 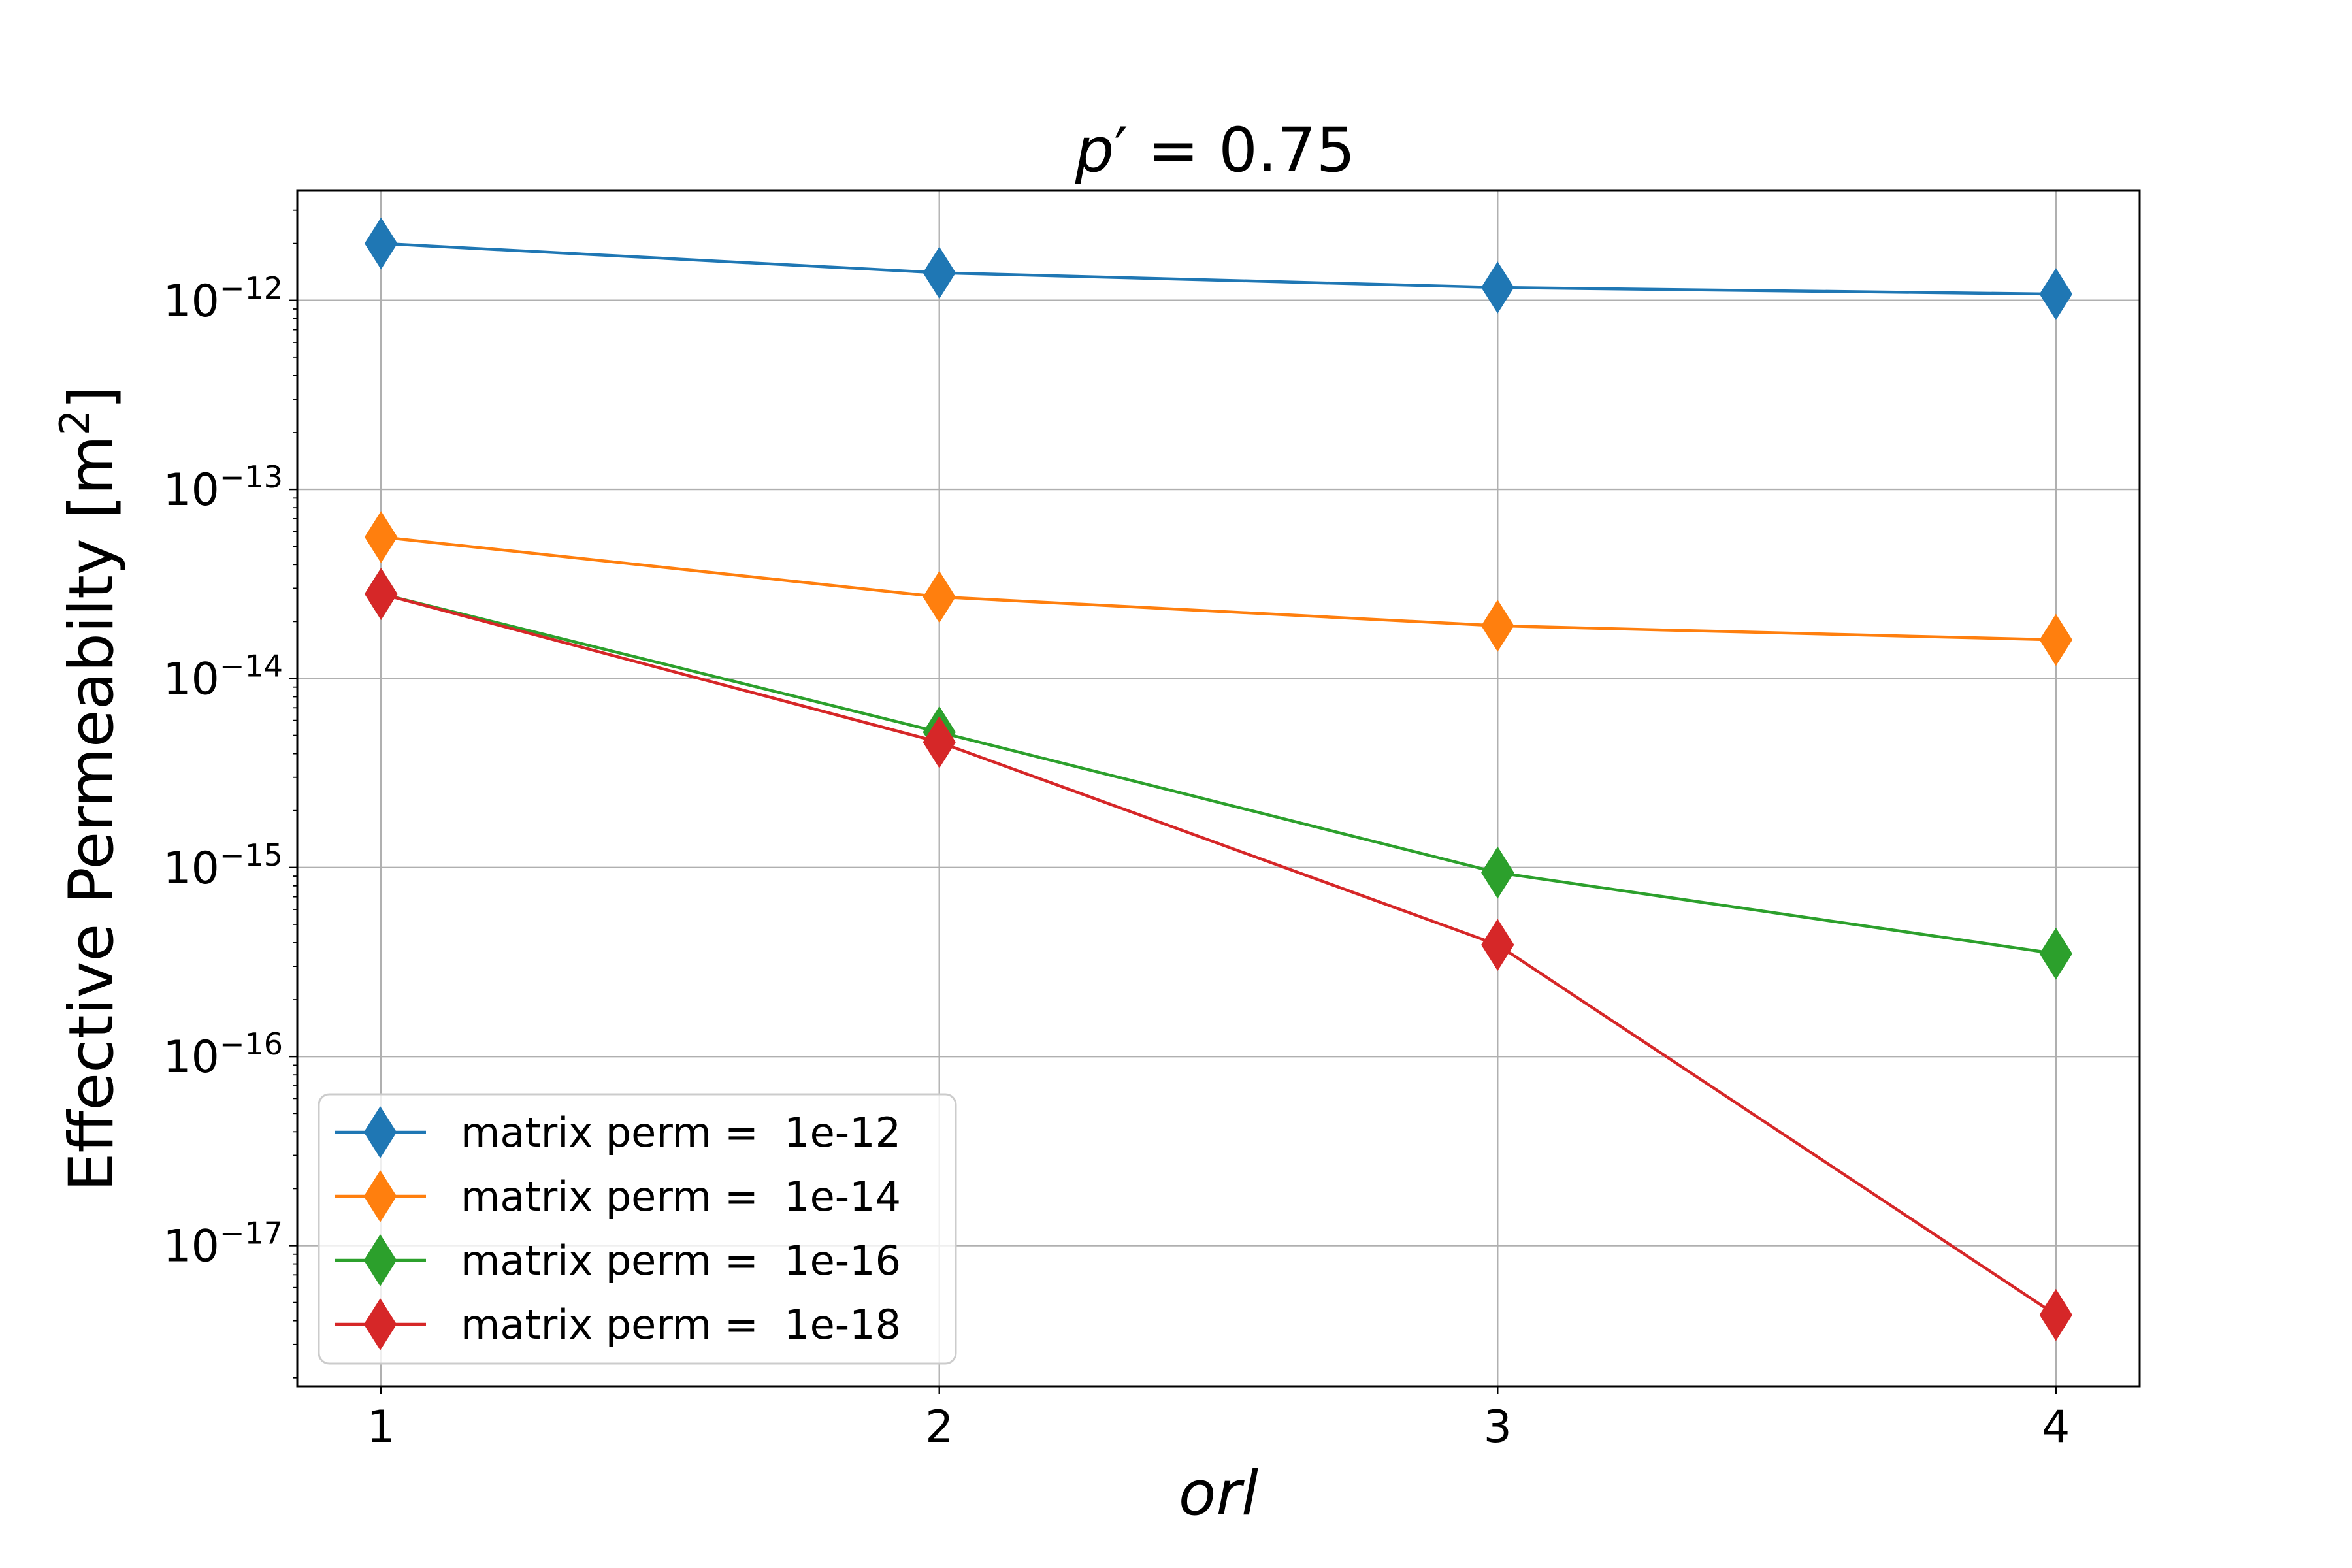 What do you see at coordinates (223, 1244) in the screenshot?
I see `y-tick-label: 10−17` at bounding box center [223, 1244].